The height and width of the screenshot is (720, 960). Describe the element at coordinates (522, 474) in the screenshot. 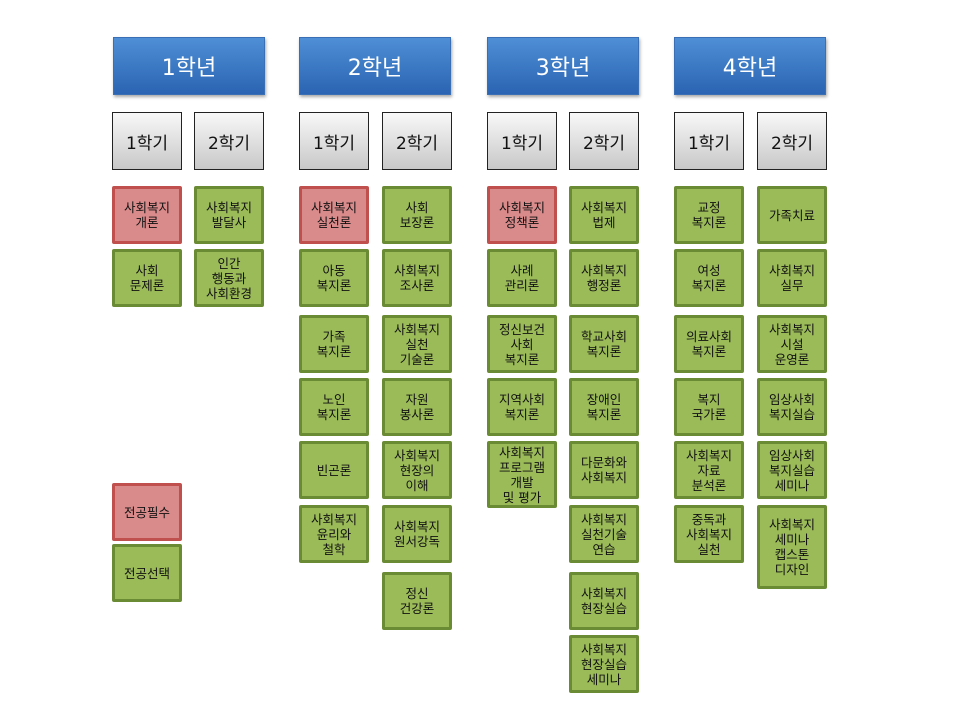

I see `course-box: 사회복지 프로그램 개발 및 평가` at that location.